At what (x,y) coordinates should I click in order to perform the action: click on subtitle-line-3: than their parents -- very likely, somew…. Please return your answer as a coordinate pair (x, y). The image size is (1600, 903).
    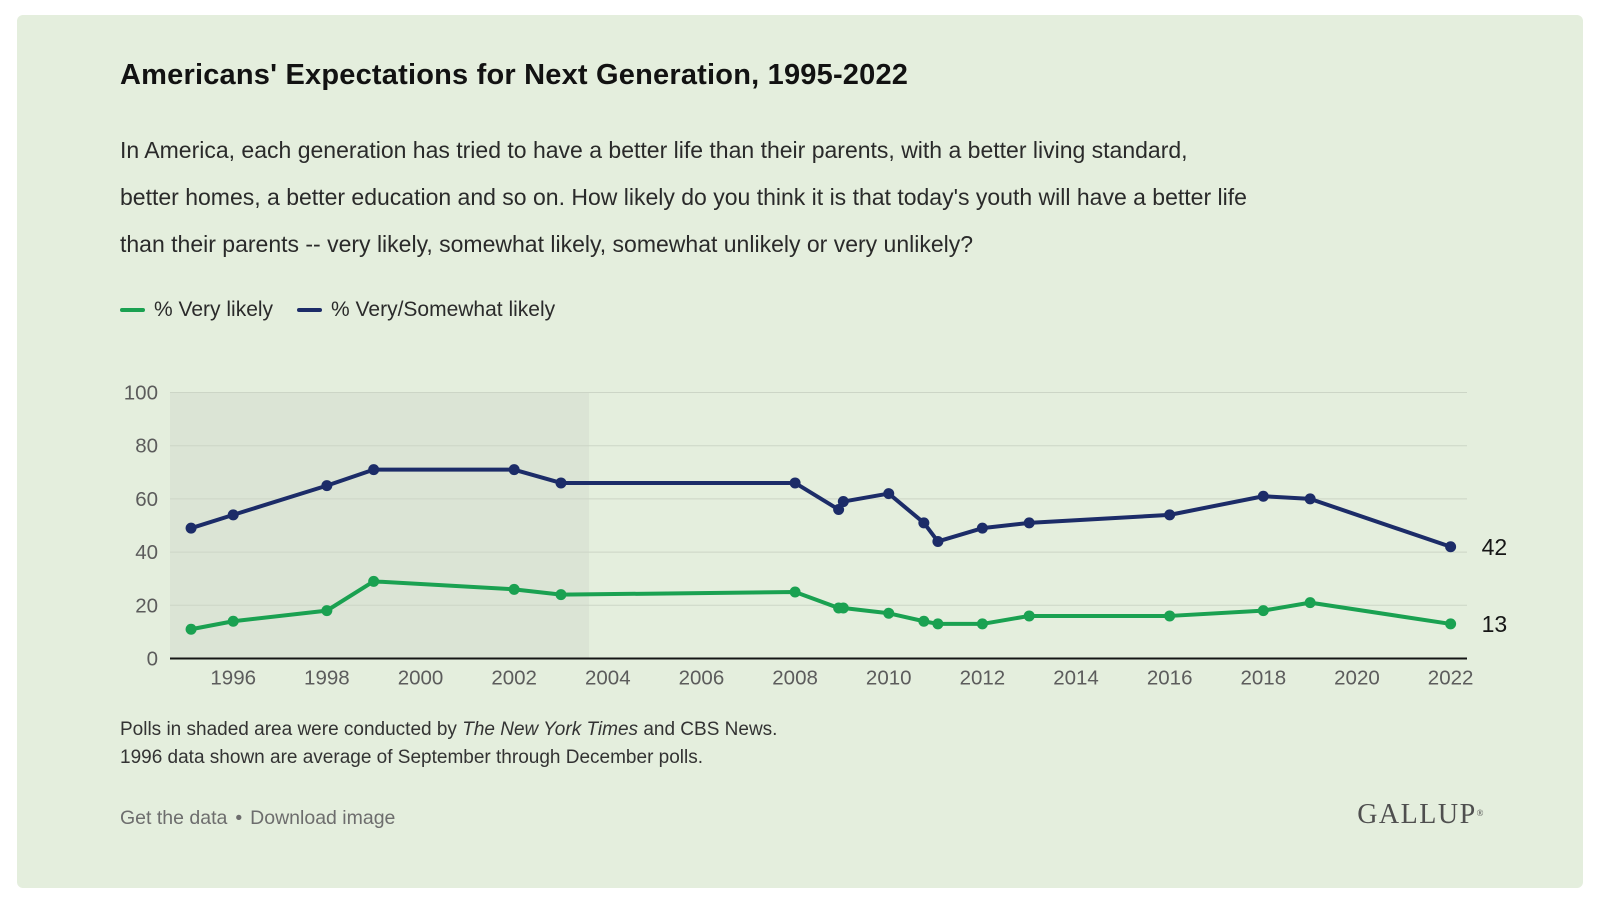
    Looking at the image, I should click on (547, 244).